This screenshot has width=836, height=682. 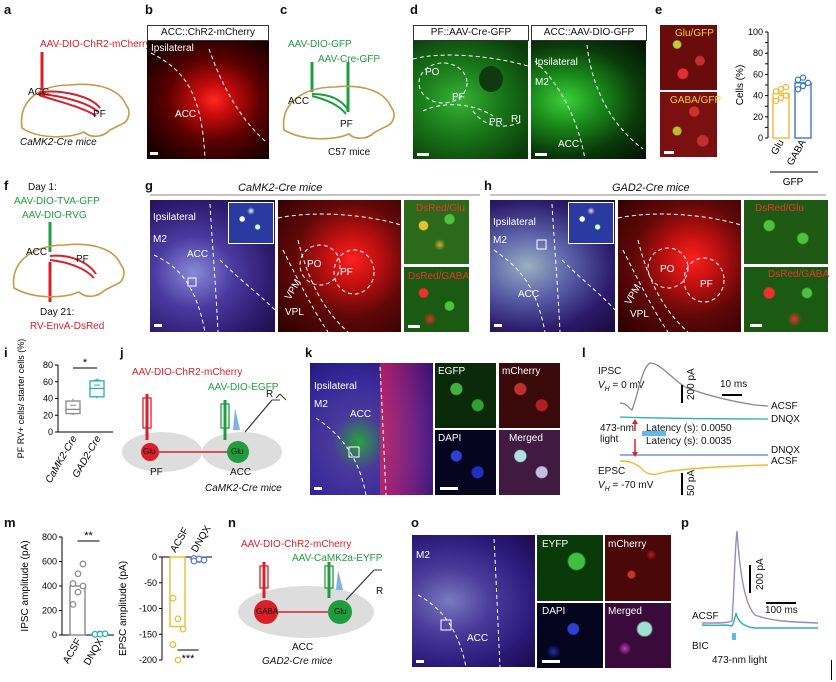 What do you see at coordinates (158, 325) in the screenshot?
I see `scale-bar-g1` at bounding box center [158, 325].